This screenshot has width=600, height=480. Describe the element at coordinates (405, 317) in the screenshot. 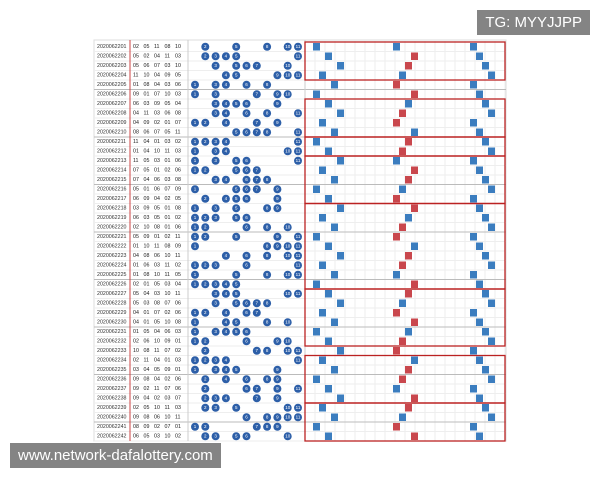

I see `group-outline` at that location.